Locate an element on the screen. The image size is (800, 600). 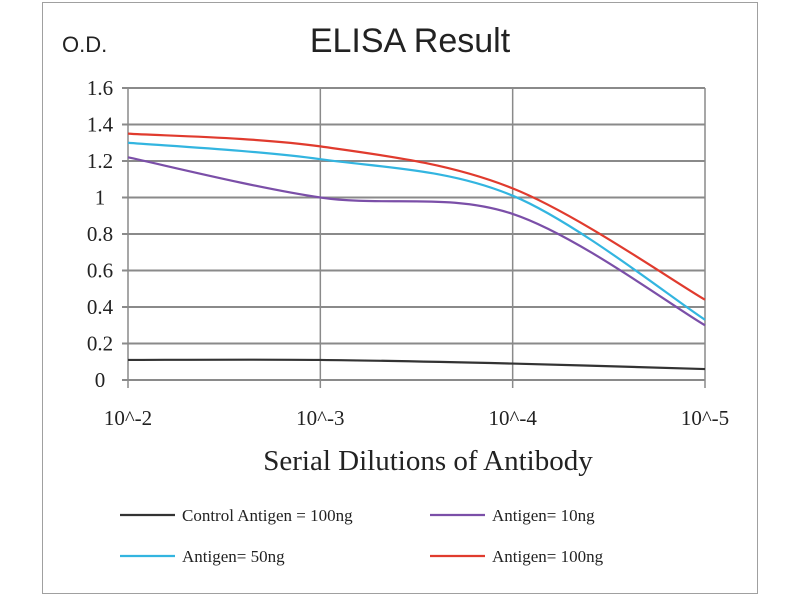
x-tick-label: 10^-5 is located at coordinates (705, 418).